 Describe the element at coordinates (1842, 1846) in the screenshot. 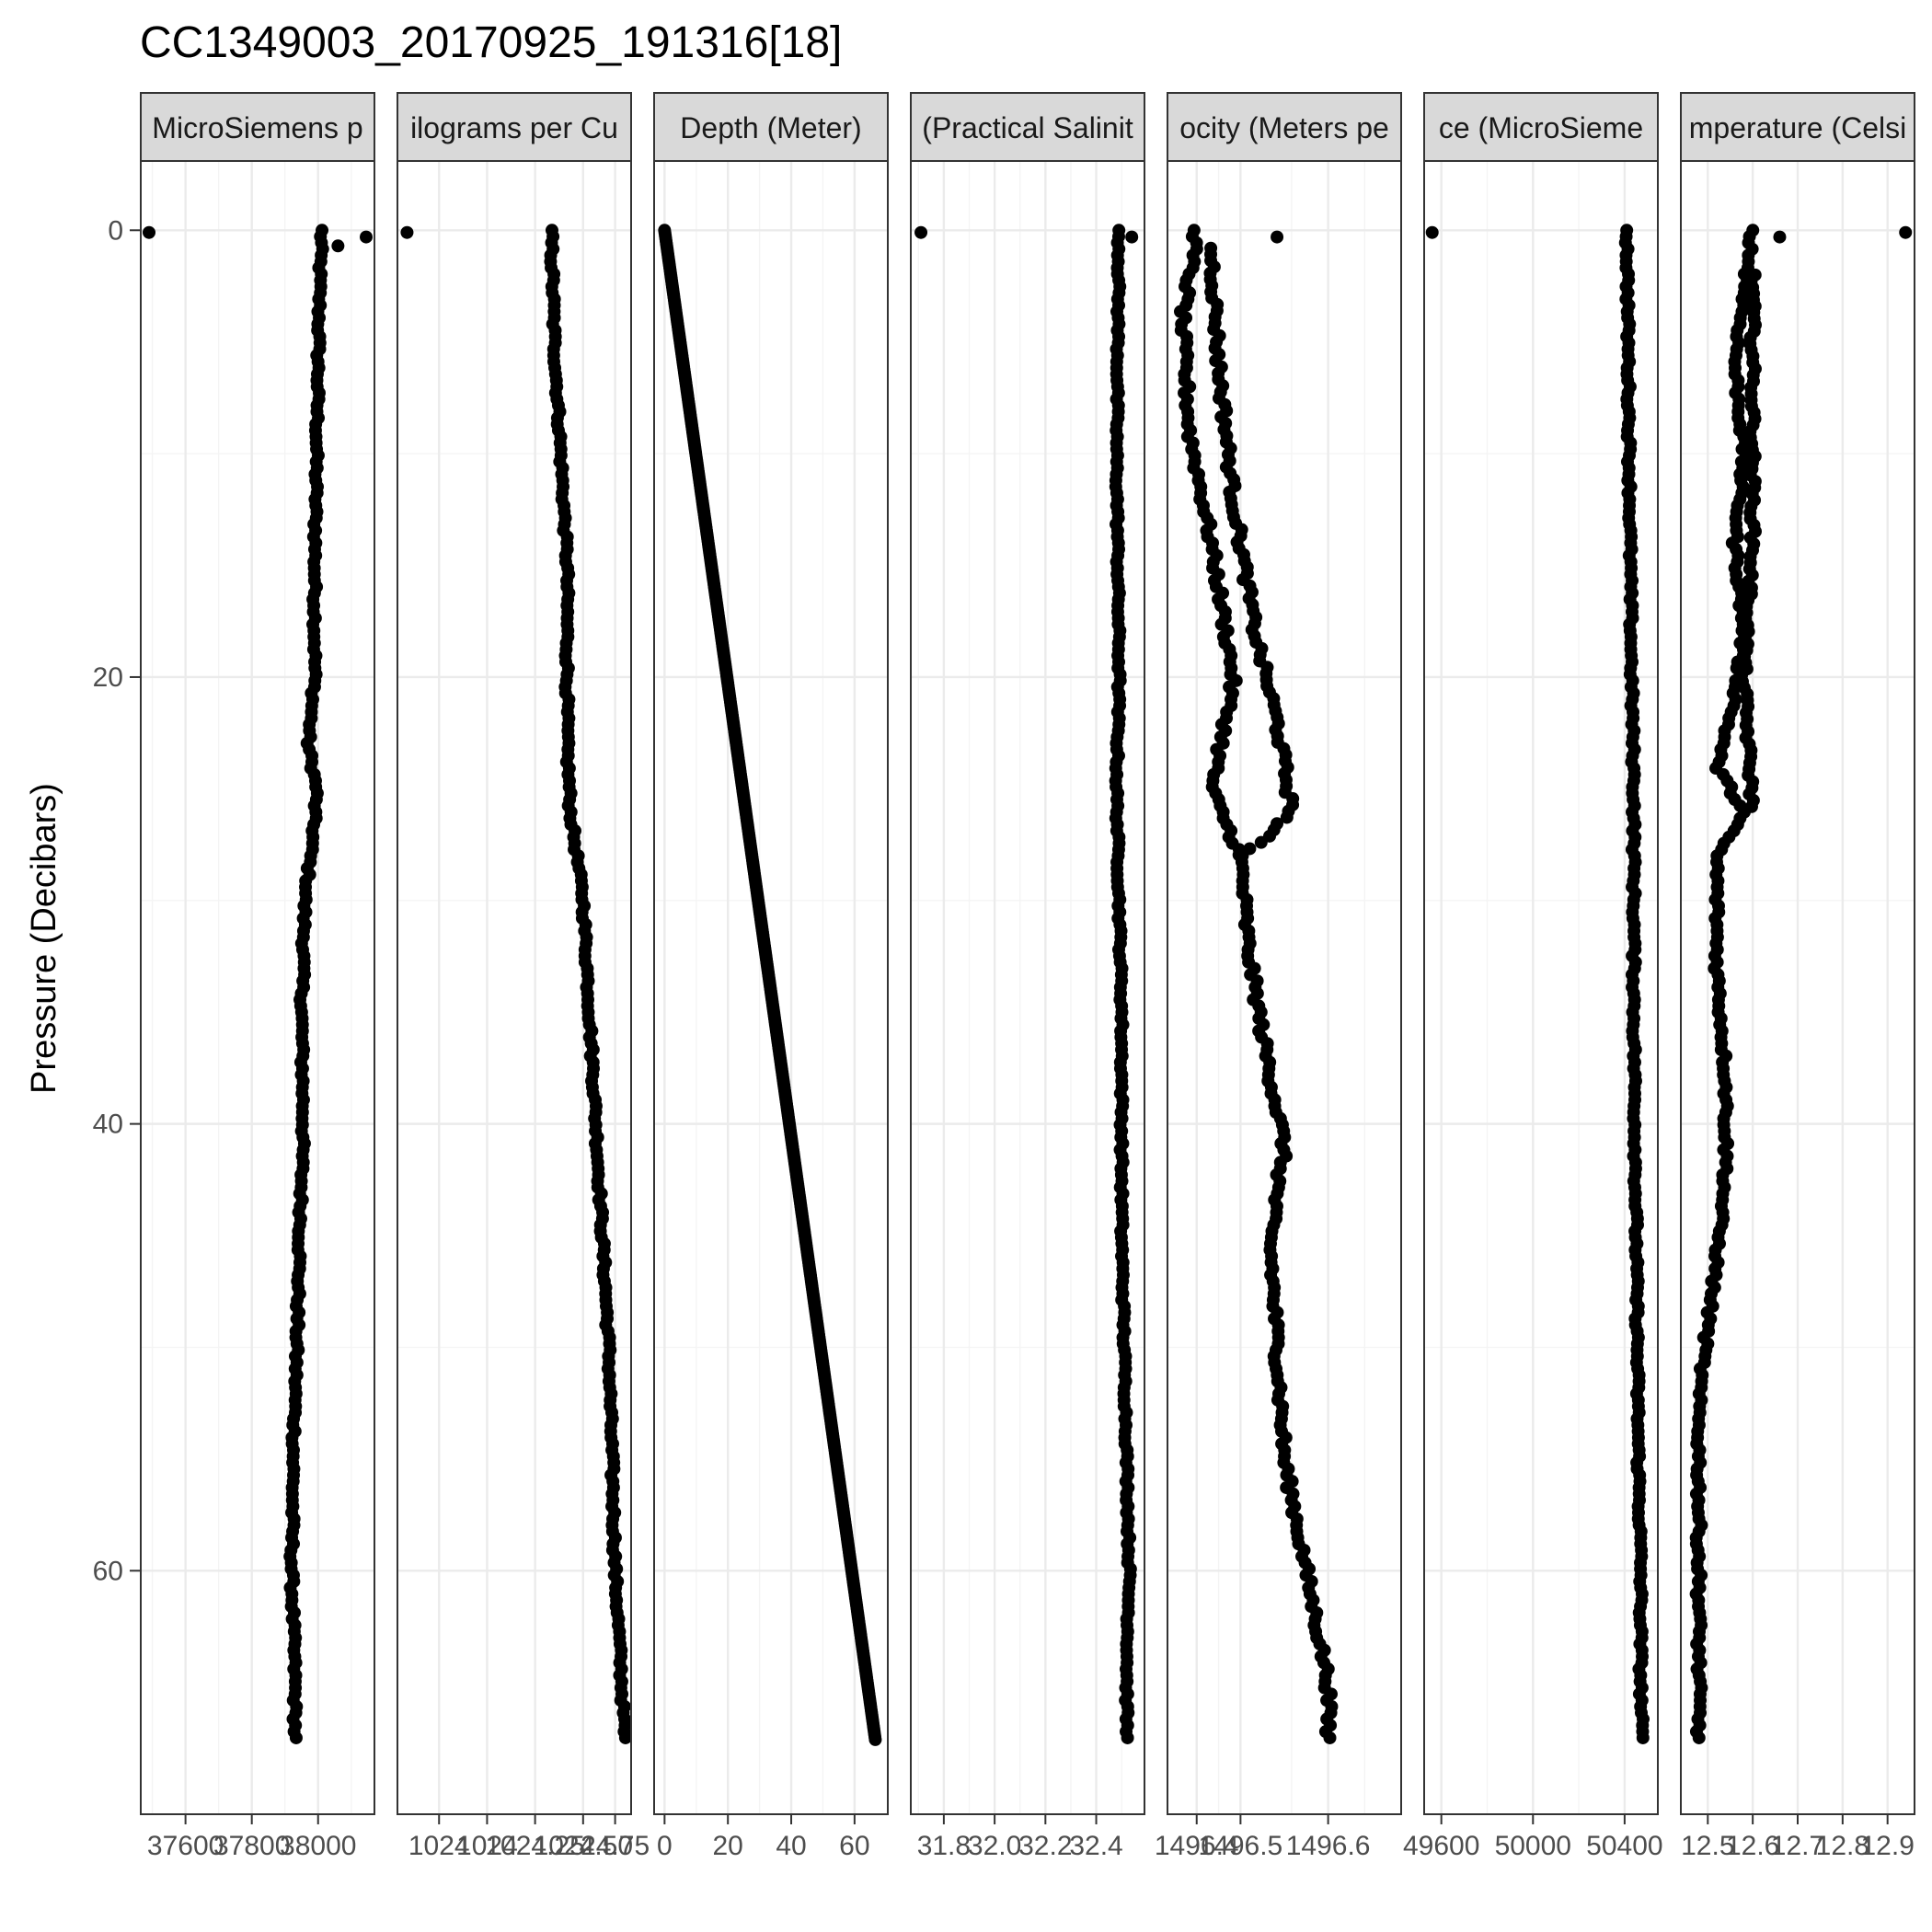

I see `x-tick-label: 12.8` at that location.